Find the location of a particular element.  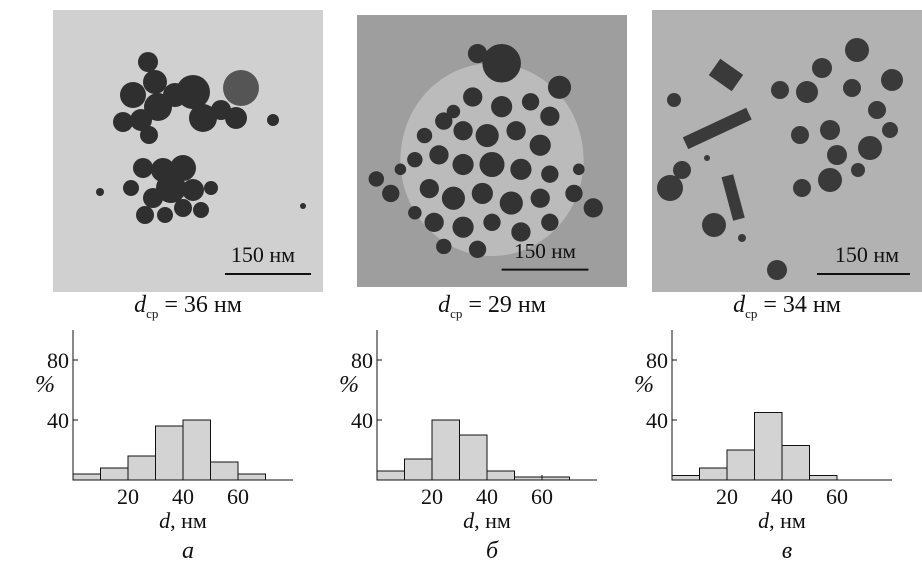

tem-micrograph-a: 150 нм is located at coordinates (188, 151).